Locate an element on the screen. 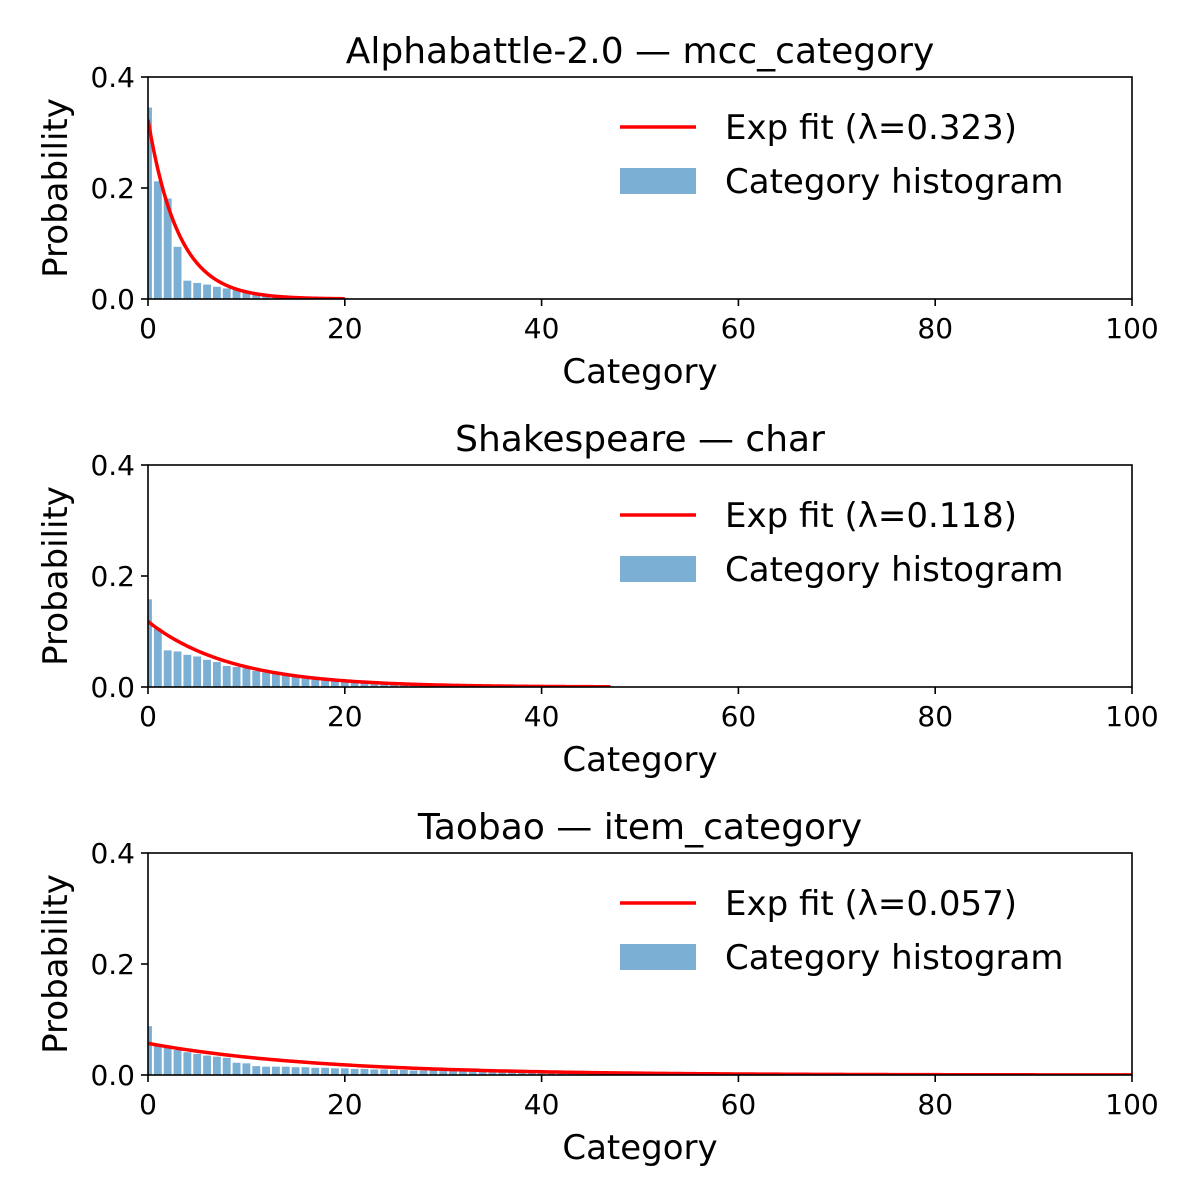 This screenshot has width=1200, height=1200. legend: Exp fit (λ=0.323) Category histogram is located at coordinates (841, 155).